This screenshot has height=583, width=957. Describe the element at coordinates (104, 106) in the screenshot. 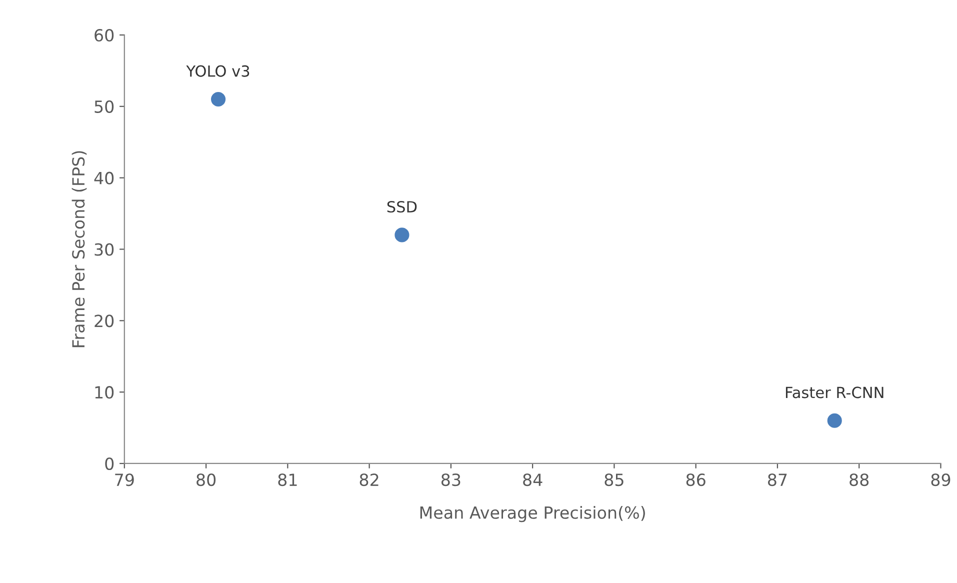

I see `y-tick-label: 50` at that location.